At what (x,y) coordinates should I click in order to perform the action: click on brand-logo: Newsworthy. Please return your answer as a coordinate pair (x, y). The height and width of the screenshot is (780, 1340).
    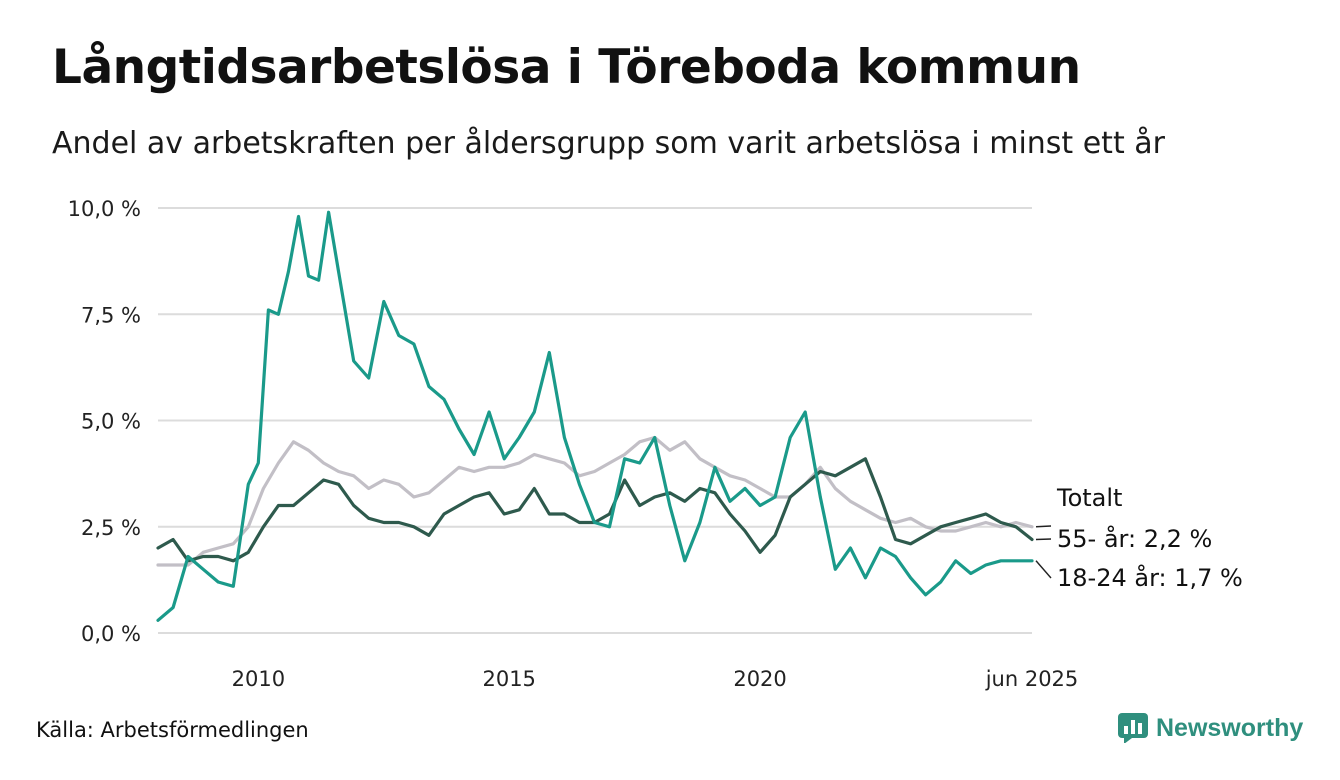
    Looking at the image, I should click on (1210, 728).